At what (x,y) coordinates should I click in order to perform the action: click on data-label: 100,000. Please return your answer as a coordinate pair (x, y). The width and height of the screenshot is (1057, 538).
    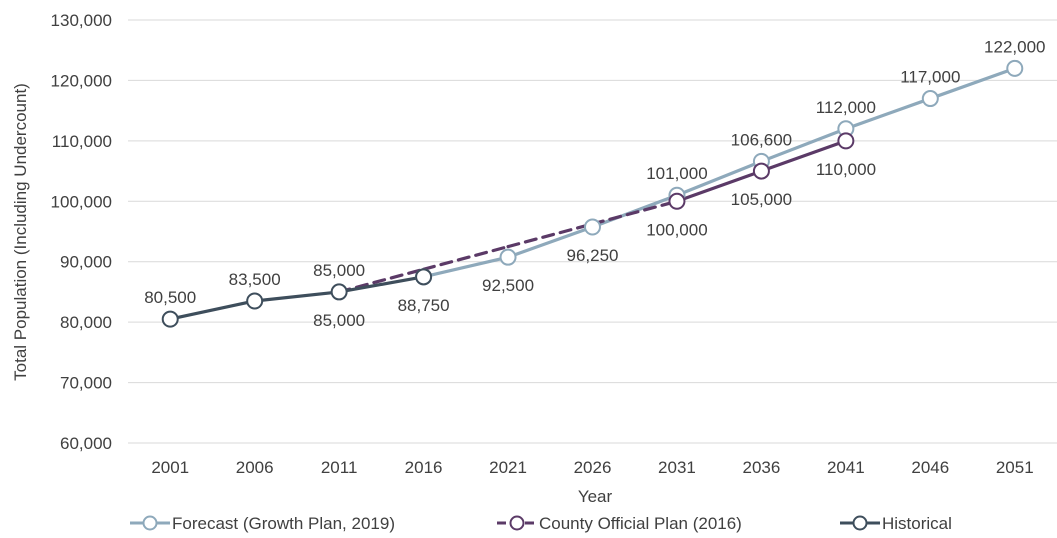
    Looking at the image, I should click on (676, 229).